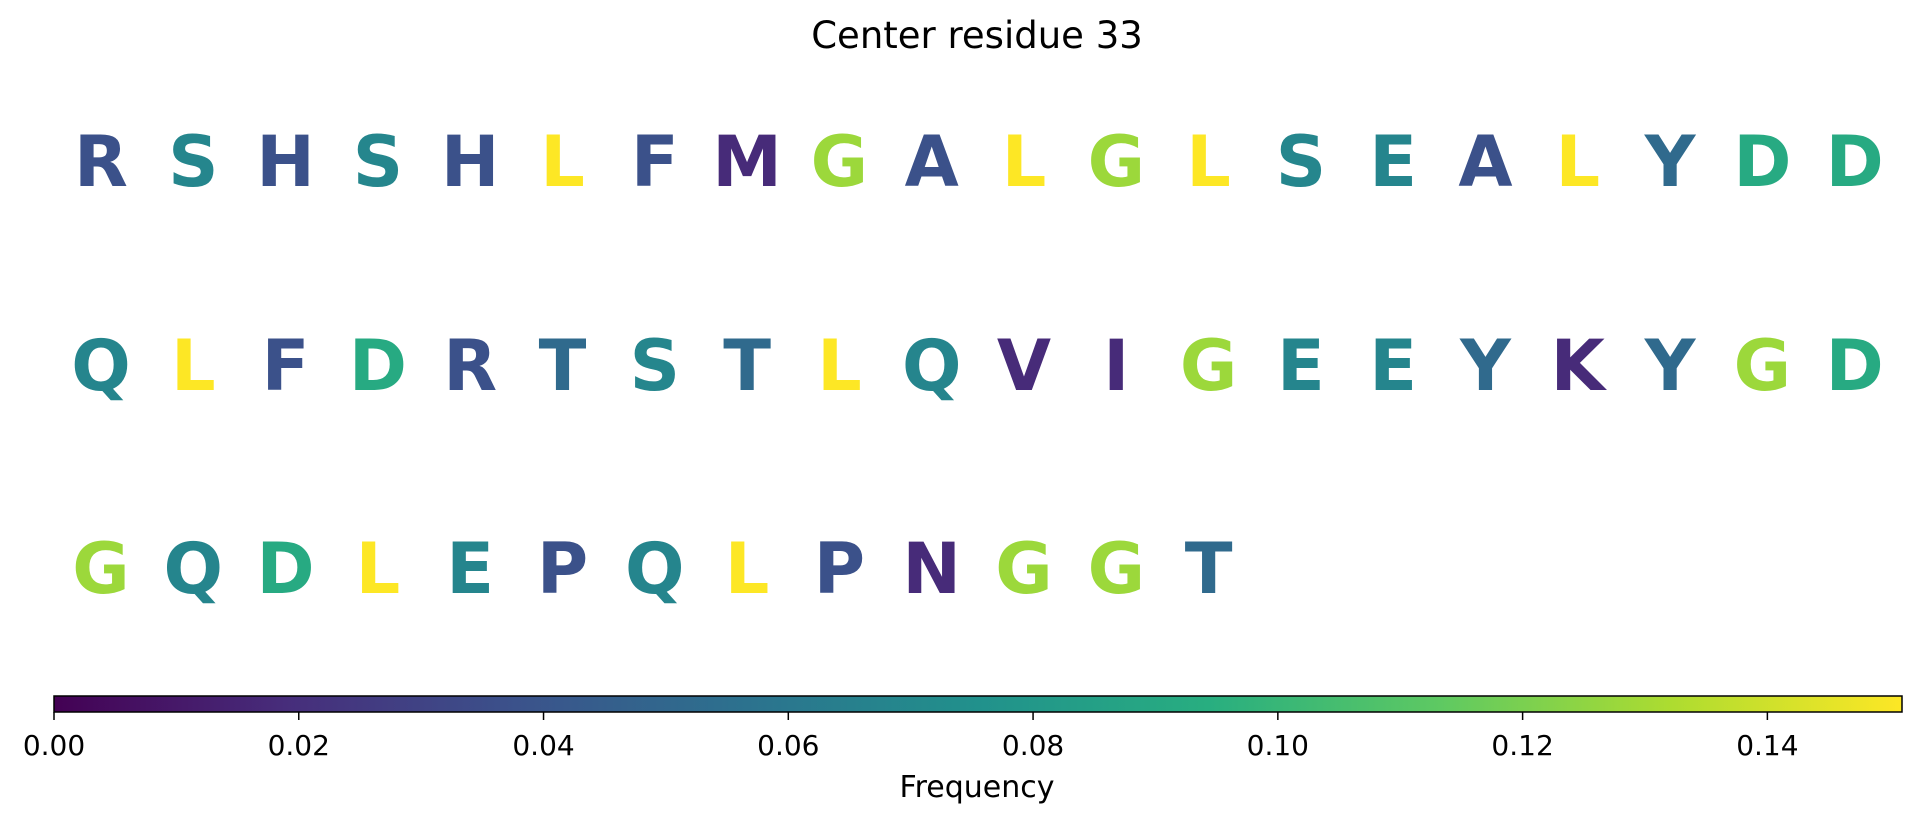 The height and width of the screenshot is (822, 1917). I want to click on colorbar-tick-label: 0.04, so click(543, 745).